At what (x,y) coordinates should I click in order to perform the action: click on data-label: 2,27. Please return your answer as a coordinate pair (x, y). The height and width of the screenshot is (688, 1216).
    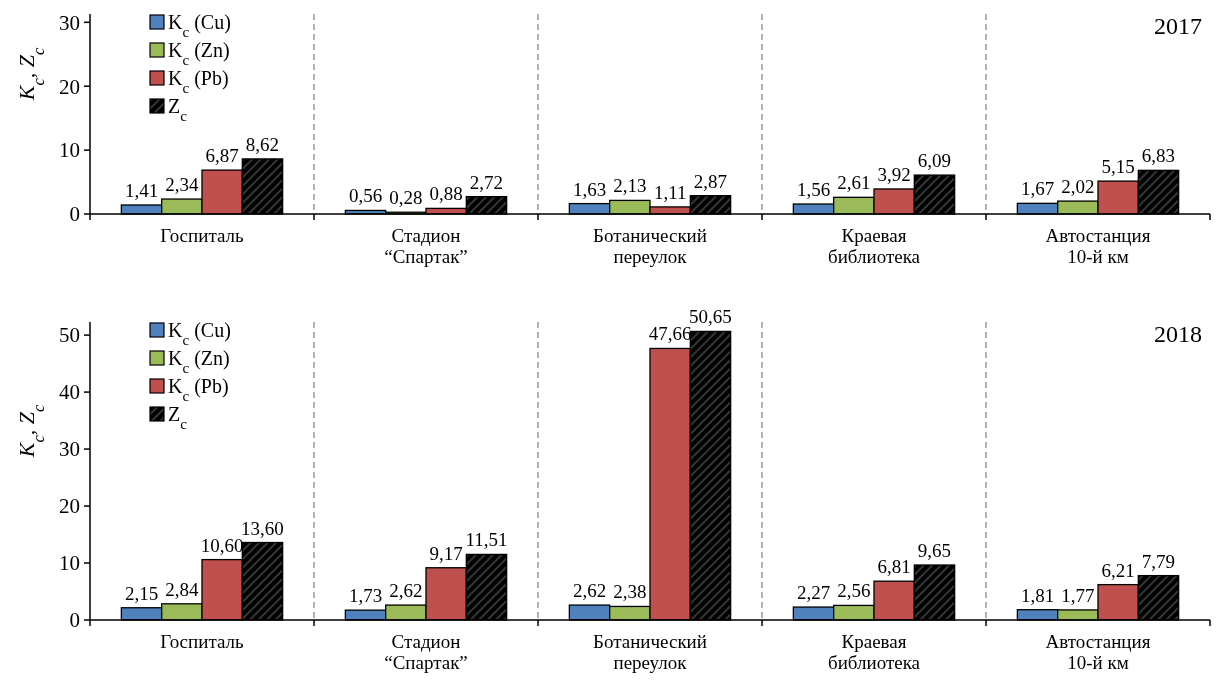
    Looking at the image, I should click on (813, 593).